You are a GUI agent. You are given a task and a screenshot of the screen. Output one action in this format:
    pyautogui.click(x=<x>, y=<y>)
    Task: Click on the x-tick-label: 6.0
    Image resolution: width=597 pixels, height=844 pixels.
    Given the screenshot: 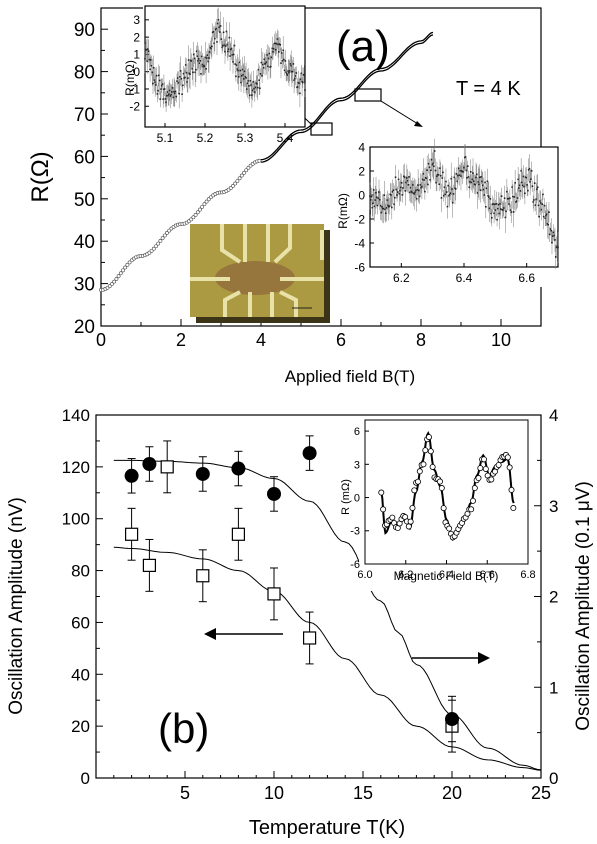 What is the action you would take?
    pyautogui.click(x=364, y=575)
    